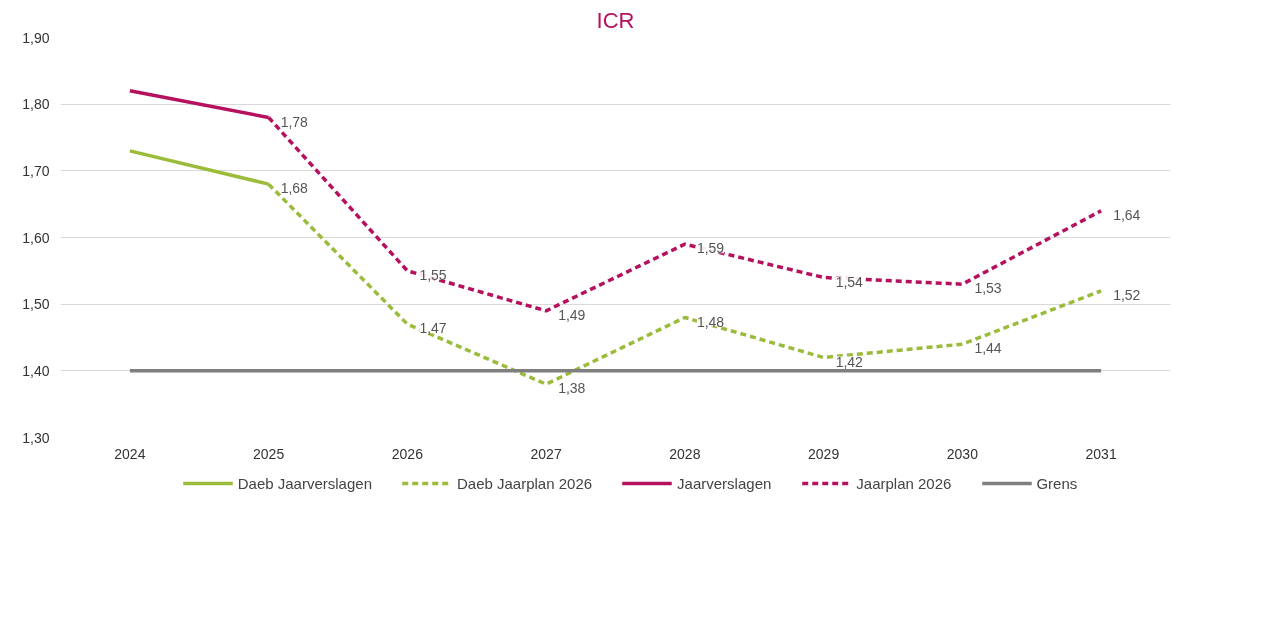 This screenshot has width=1285, height=630. What do you see at coordinates (36, 304) in the screenshot?
I see `y-tick-label: 1,50` at bounding box center [36, 304].